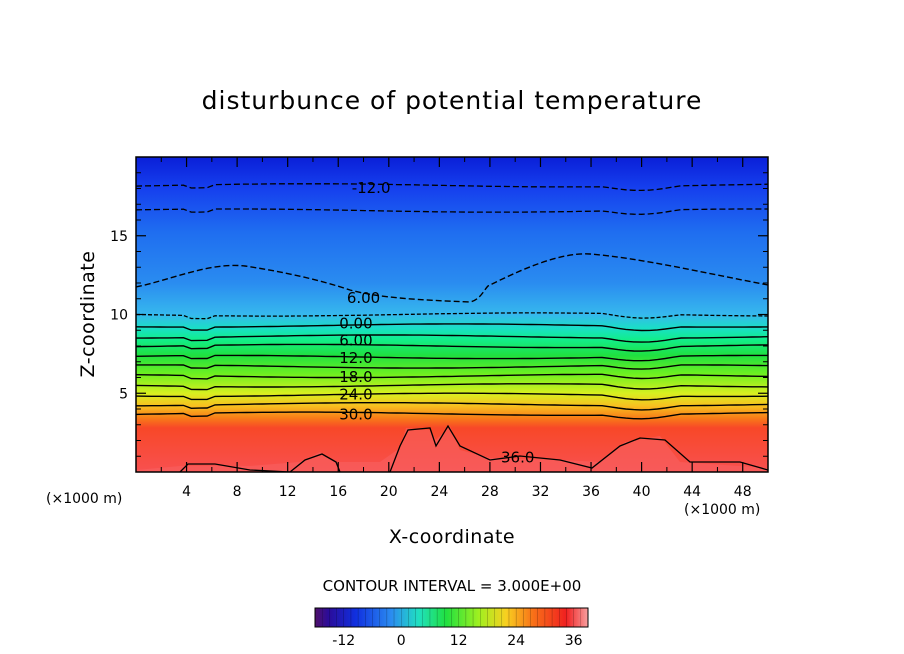 The height and width of the screenshot is (654, 904). What do you see at coordinates (355, 323) in the screenshot?
I see `contour-label: 0.00` at bounding box center [355, 323].